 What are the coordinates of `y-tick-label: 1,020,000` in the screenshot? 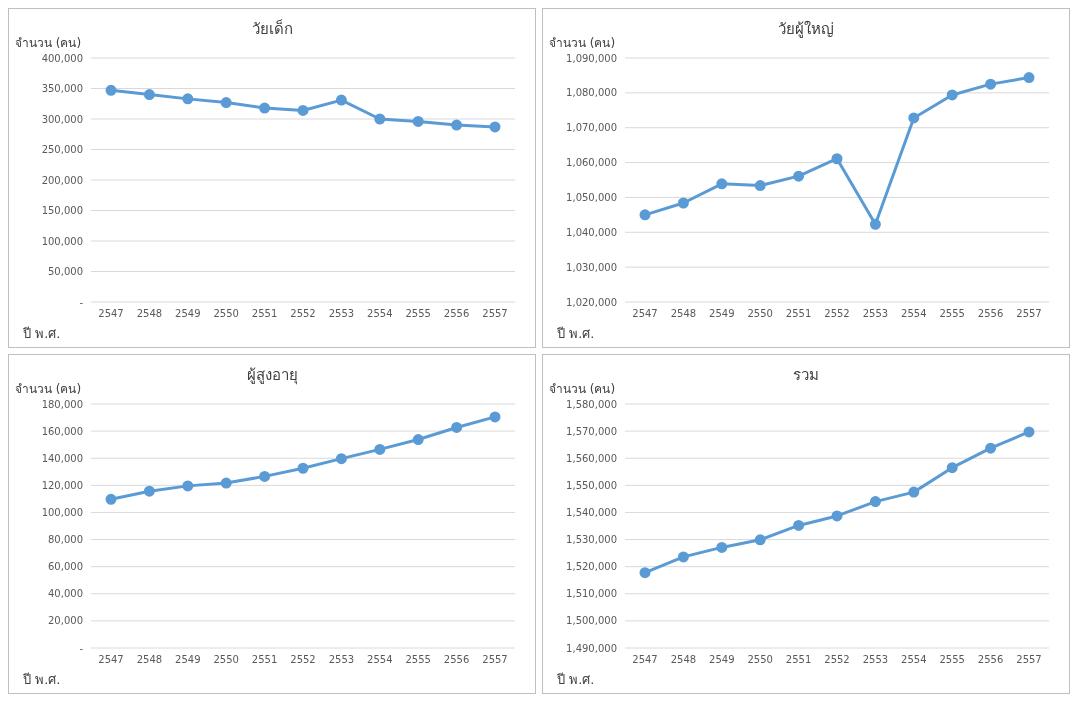 It's located at (591, 302).